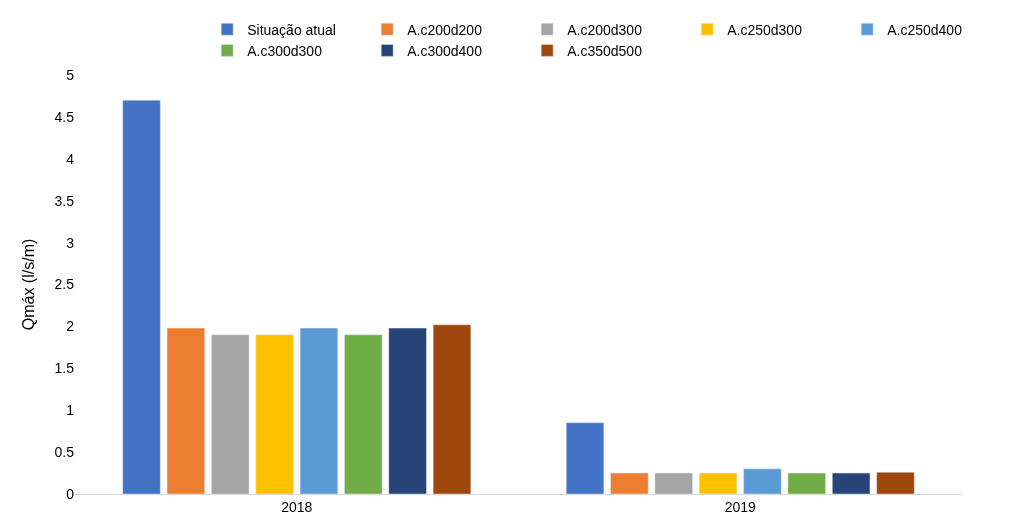 The image size is (1019, 529). Describe the element at coordinates (64, 116) in the screenshot. I see `y-tick-label: 4.5` at that location.